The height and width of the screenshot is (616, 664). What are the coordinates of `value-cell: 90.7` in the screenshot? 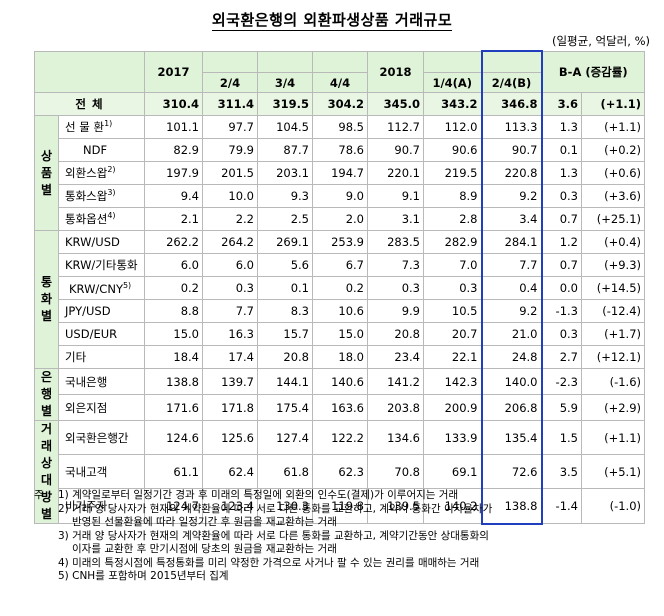 It's located at (511, 150).